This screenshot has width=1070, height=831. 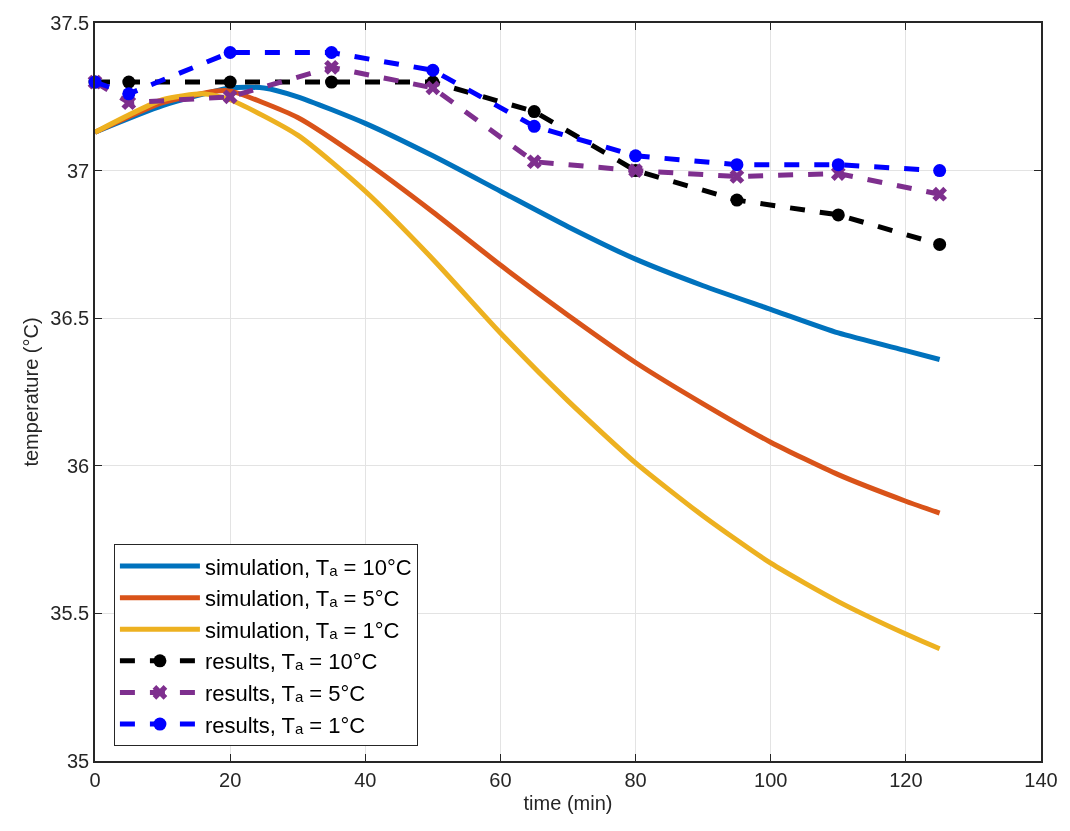 I want to click on y-tick-label: 37.5, so click(x=70, y=23).